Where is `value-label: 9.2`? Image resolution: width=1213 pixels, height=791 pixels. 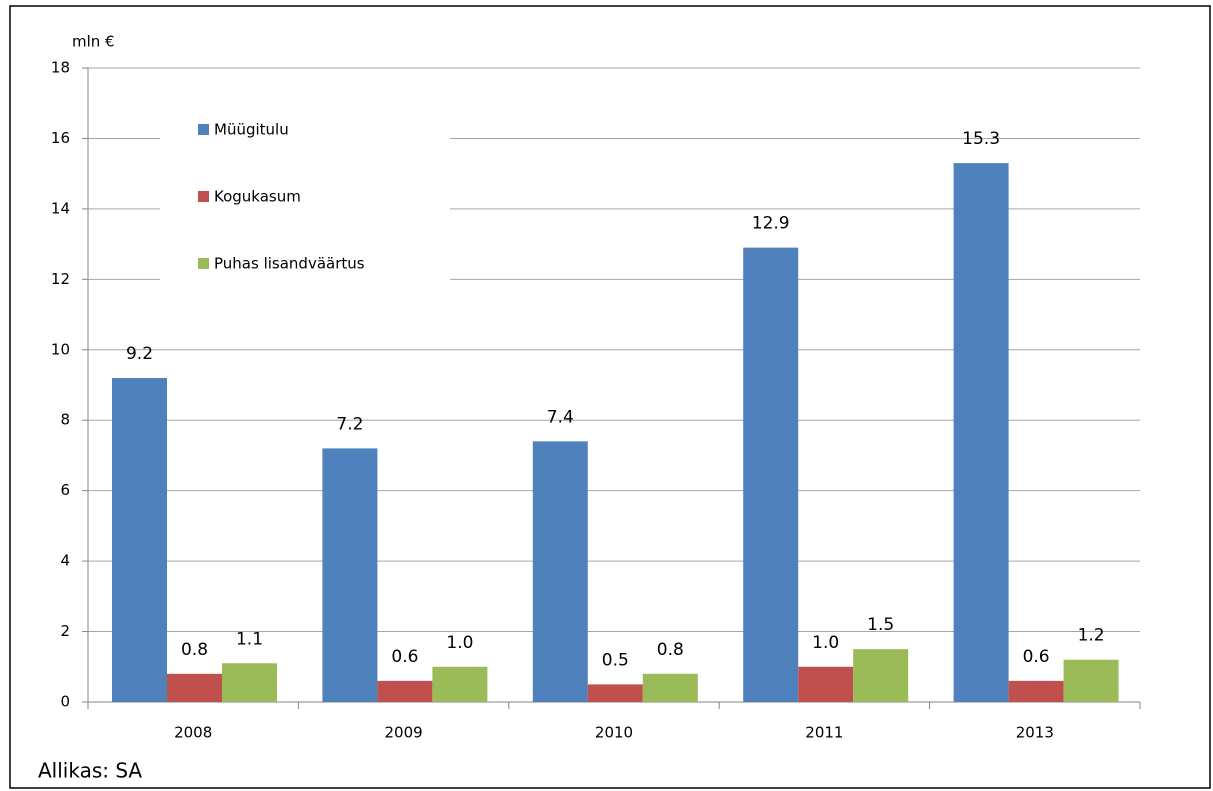 value-label: 9.2 is located at coordinates (139, 354).